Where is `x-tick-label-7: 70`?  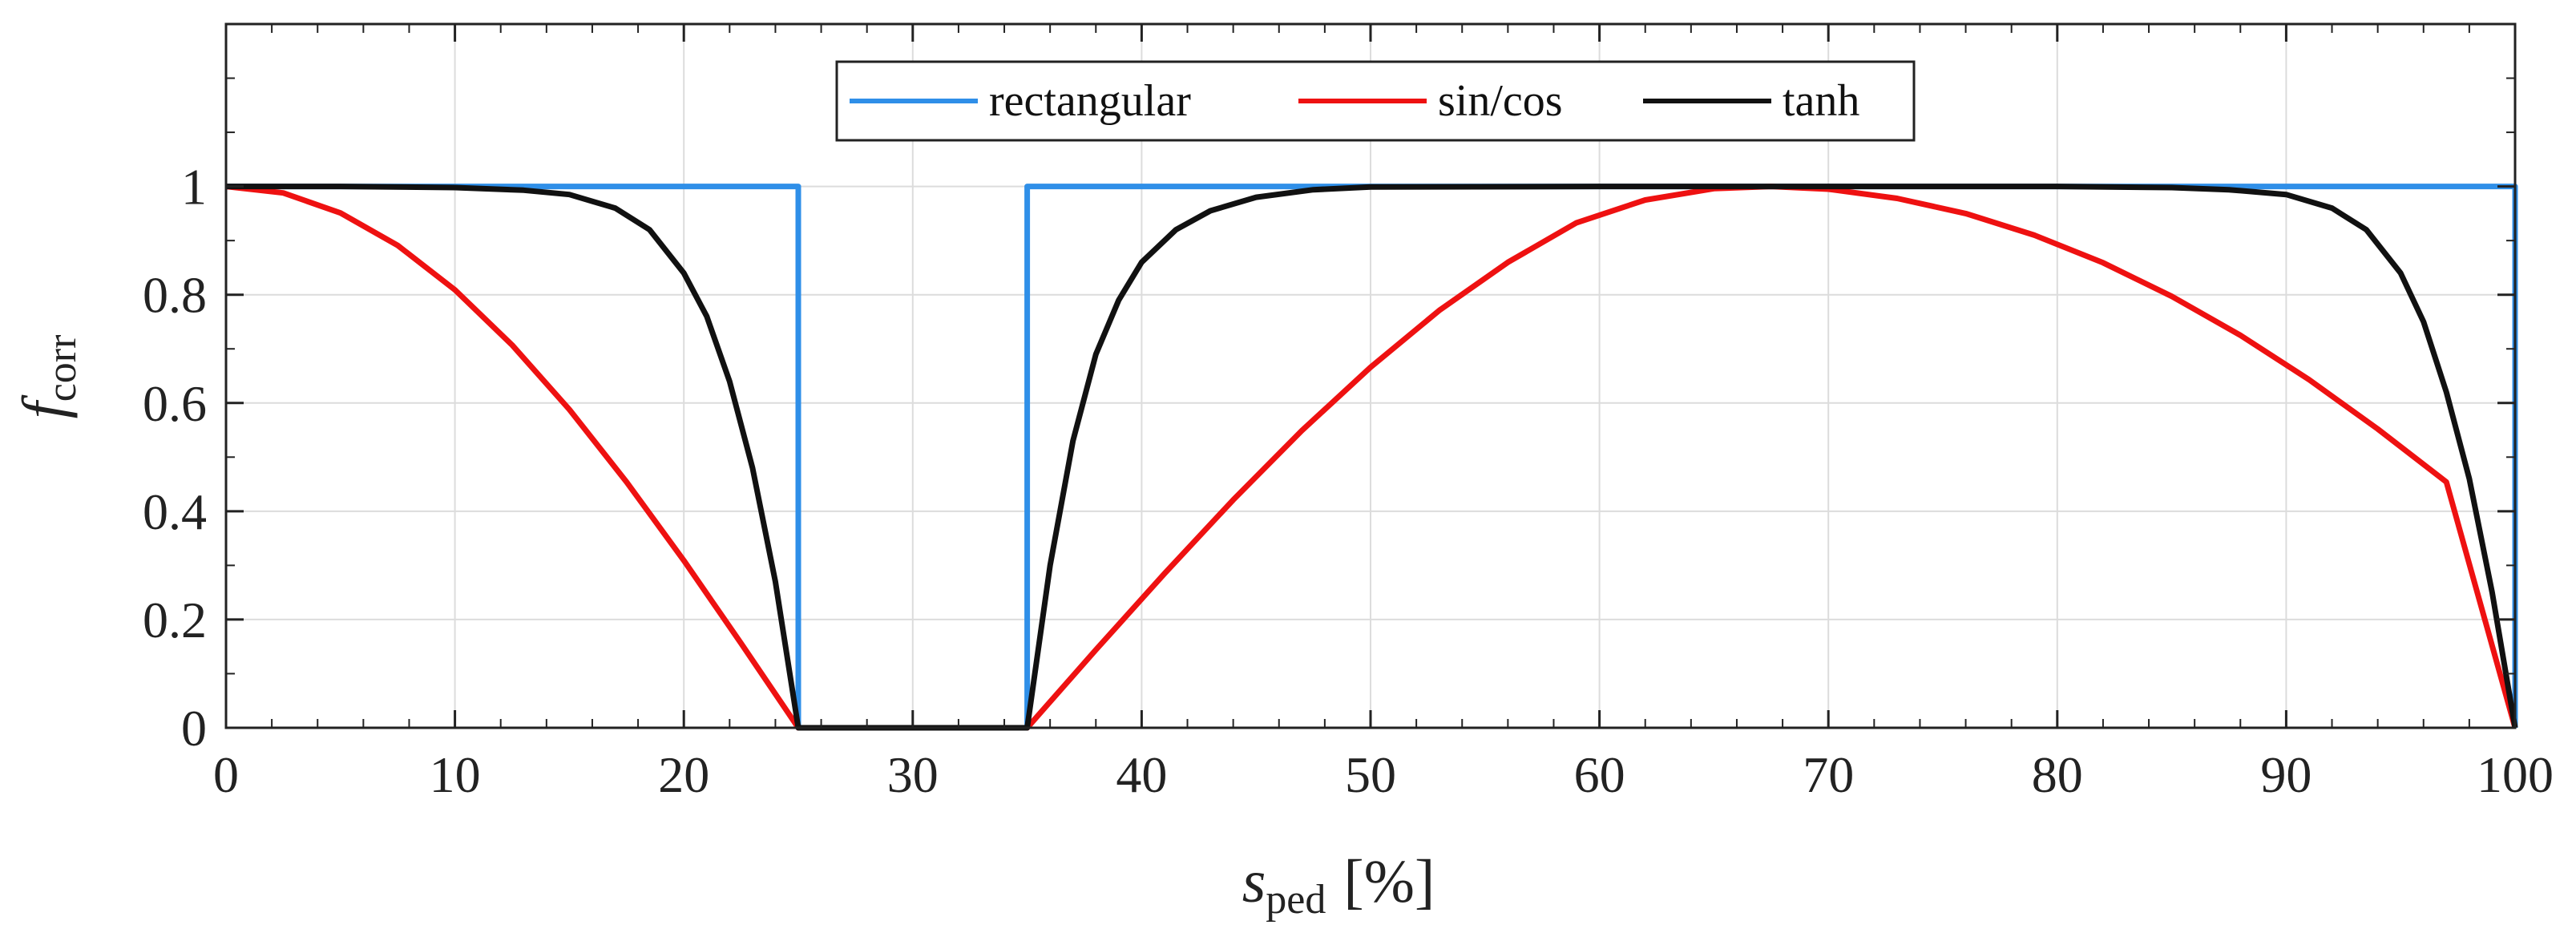 x-tick-label-7: 70 is located at coordinates (1829, 775).